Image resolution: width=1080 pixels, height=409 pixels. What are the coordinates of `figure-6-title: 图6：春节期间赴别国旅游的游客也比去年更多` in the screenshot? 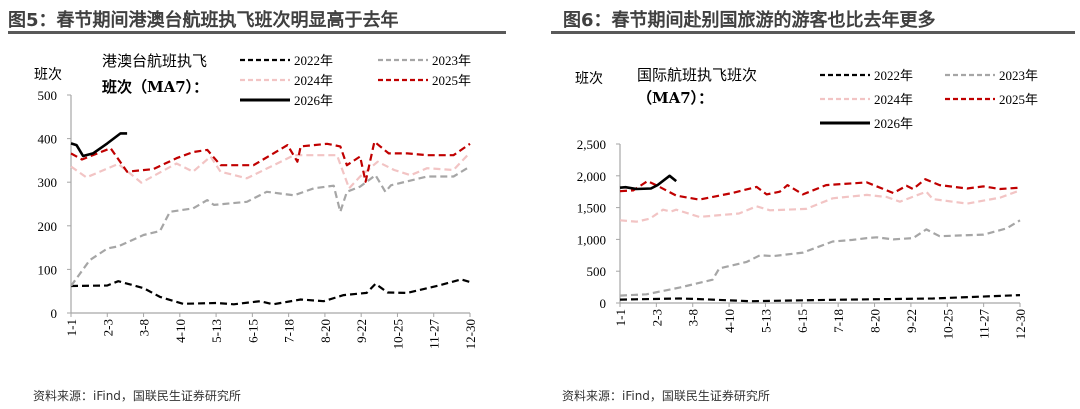 It's located at (749, 20).